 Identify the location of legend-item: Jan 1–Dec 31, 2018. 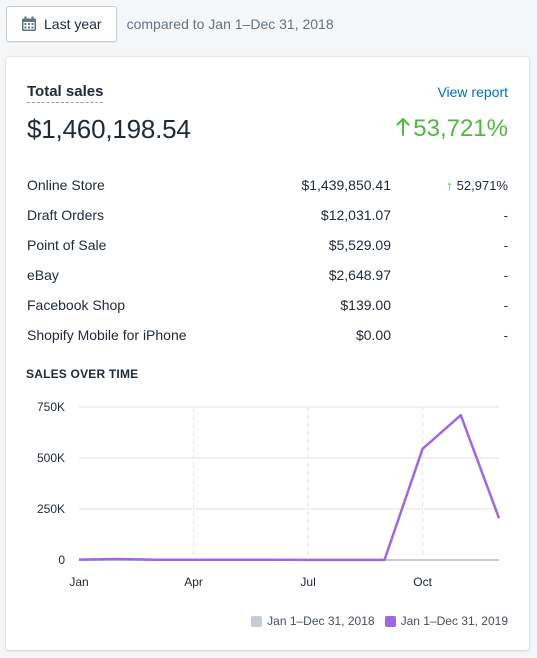
(313, 621).